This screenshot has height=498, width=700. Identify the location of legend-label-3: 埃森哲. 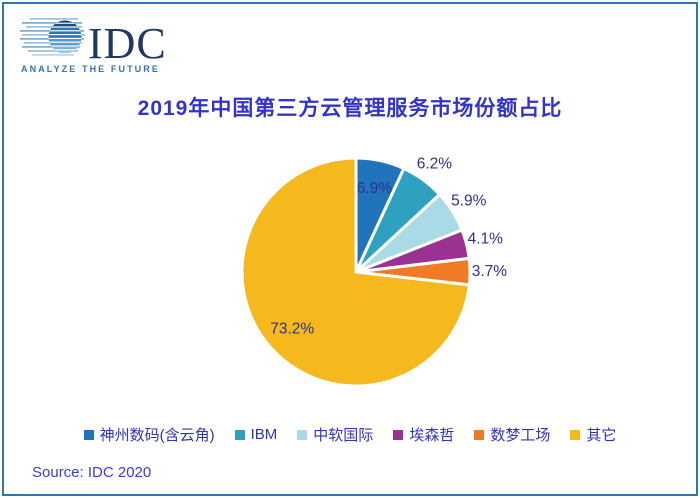
(432, 435).